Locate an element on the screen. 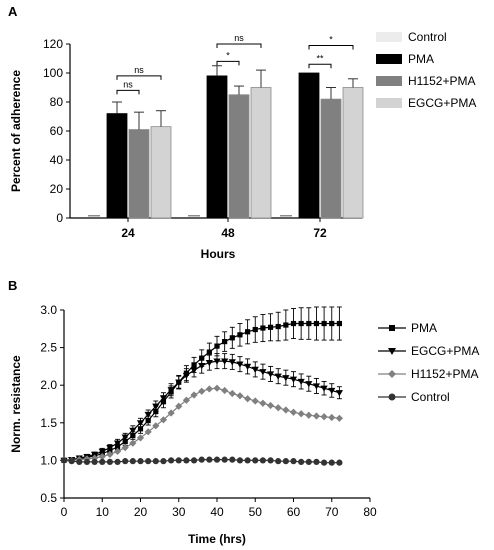 The width and height of the screenshot is (494, 550). x-tick-label: 48 is located at coordinates (228, 233).